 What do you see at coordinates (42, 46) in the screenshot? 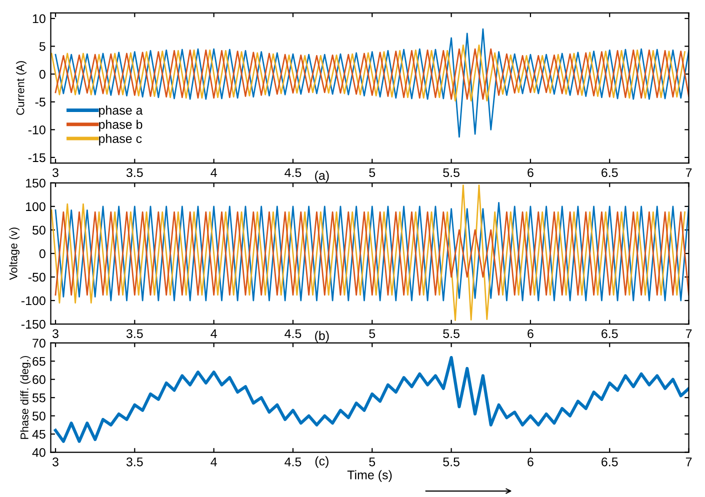
I see `y-tick-label: 5` at bounding box center [42, 46].